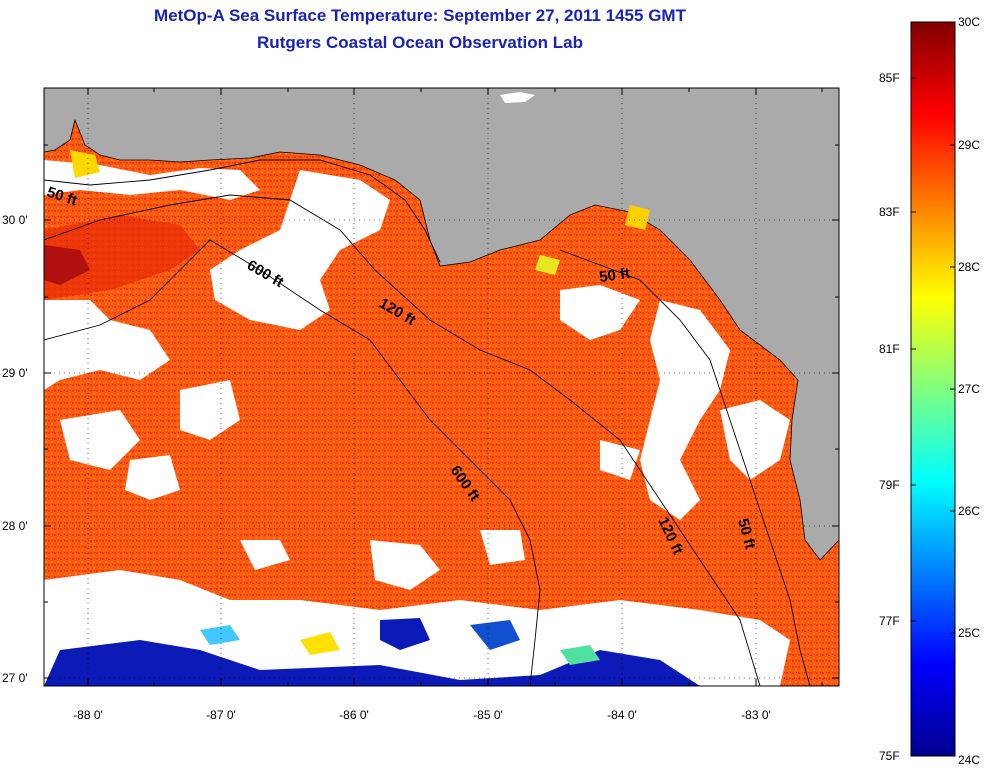 The height and width of the screenshot is (770, 992). I want to click on y-tick-label: 27 0', so click(15, 678).